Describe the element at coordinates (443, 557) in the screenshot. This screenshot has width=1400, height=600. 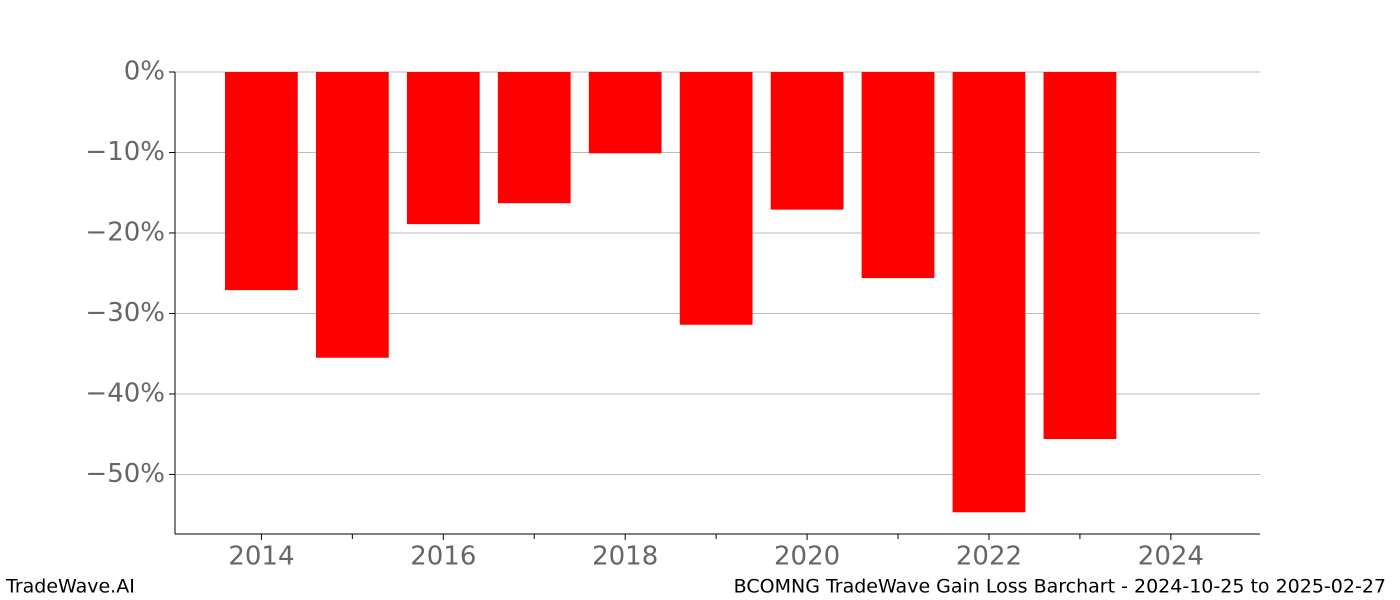
I see `x-tick-label: 2016` at that location.